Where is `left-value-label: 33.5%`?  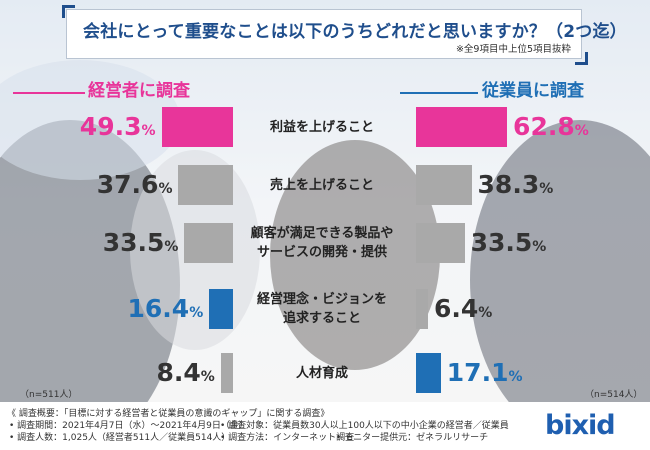
left-value-label: 33.5% is located at coordinates (141, 242).